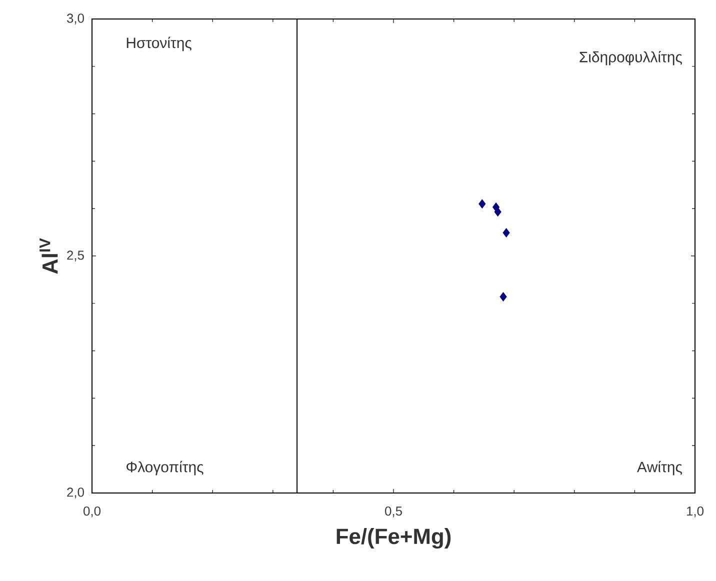  Describe the element at coordinates (75, 256) in the screenshot. I see `y-tick-label: 2,5` at that location.